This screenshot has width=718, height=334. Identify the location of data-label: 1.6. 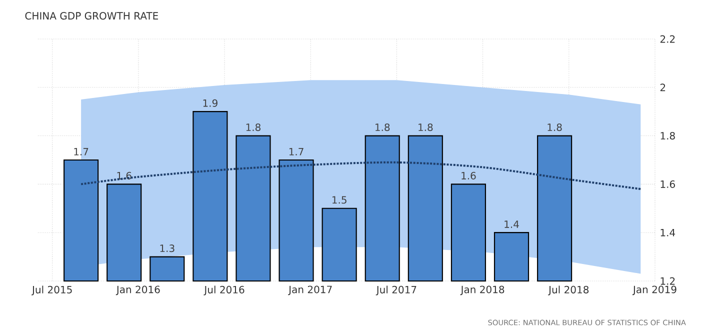
(469, 176).